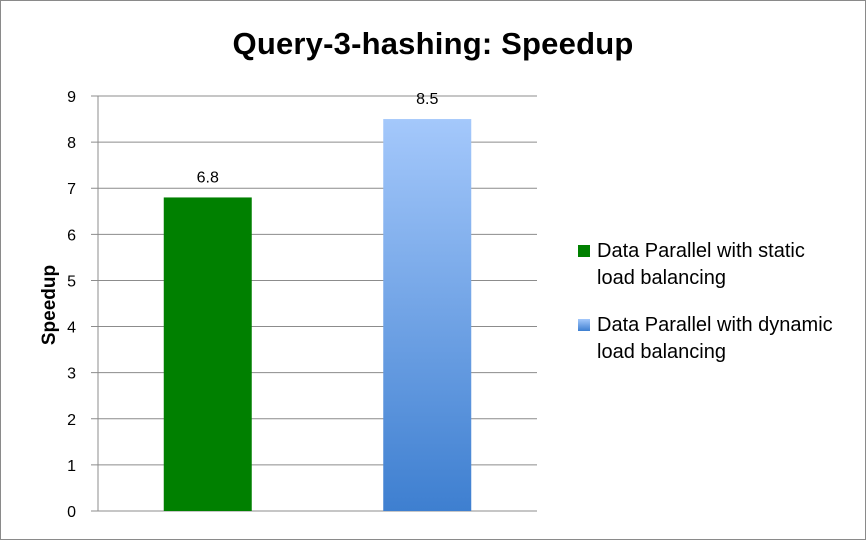 Image resolution: width=866 pixels, height=540 pixels. I want to click on legend-swatch-static, so click(584, 251).